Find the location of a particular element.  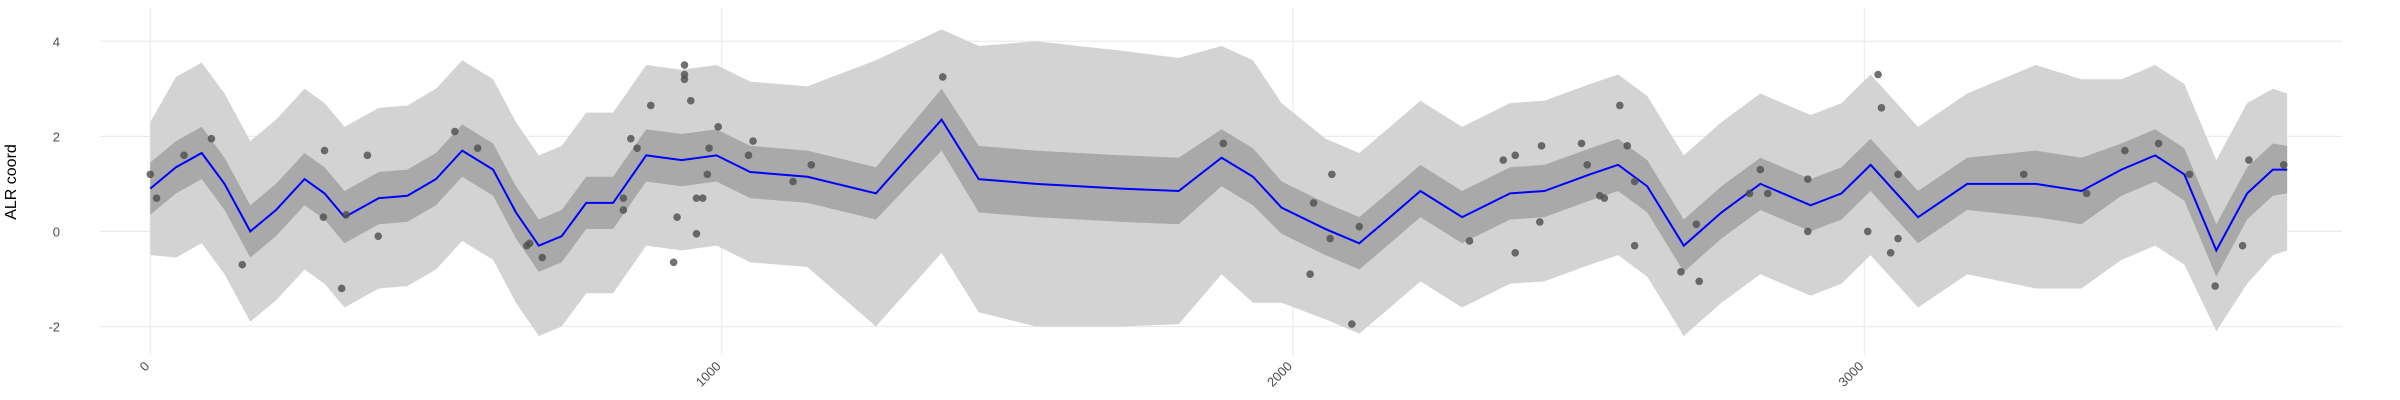

x-tick-label: 3000 is located at coordinates (1850, 374).